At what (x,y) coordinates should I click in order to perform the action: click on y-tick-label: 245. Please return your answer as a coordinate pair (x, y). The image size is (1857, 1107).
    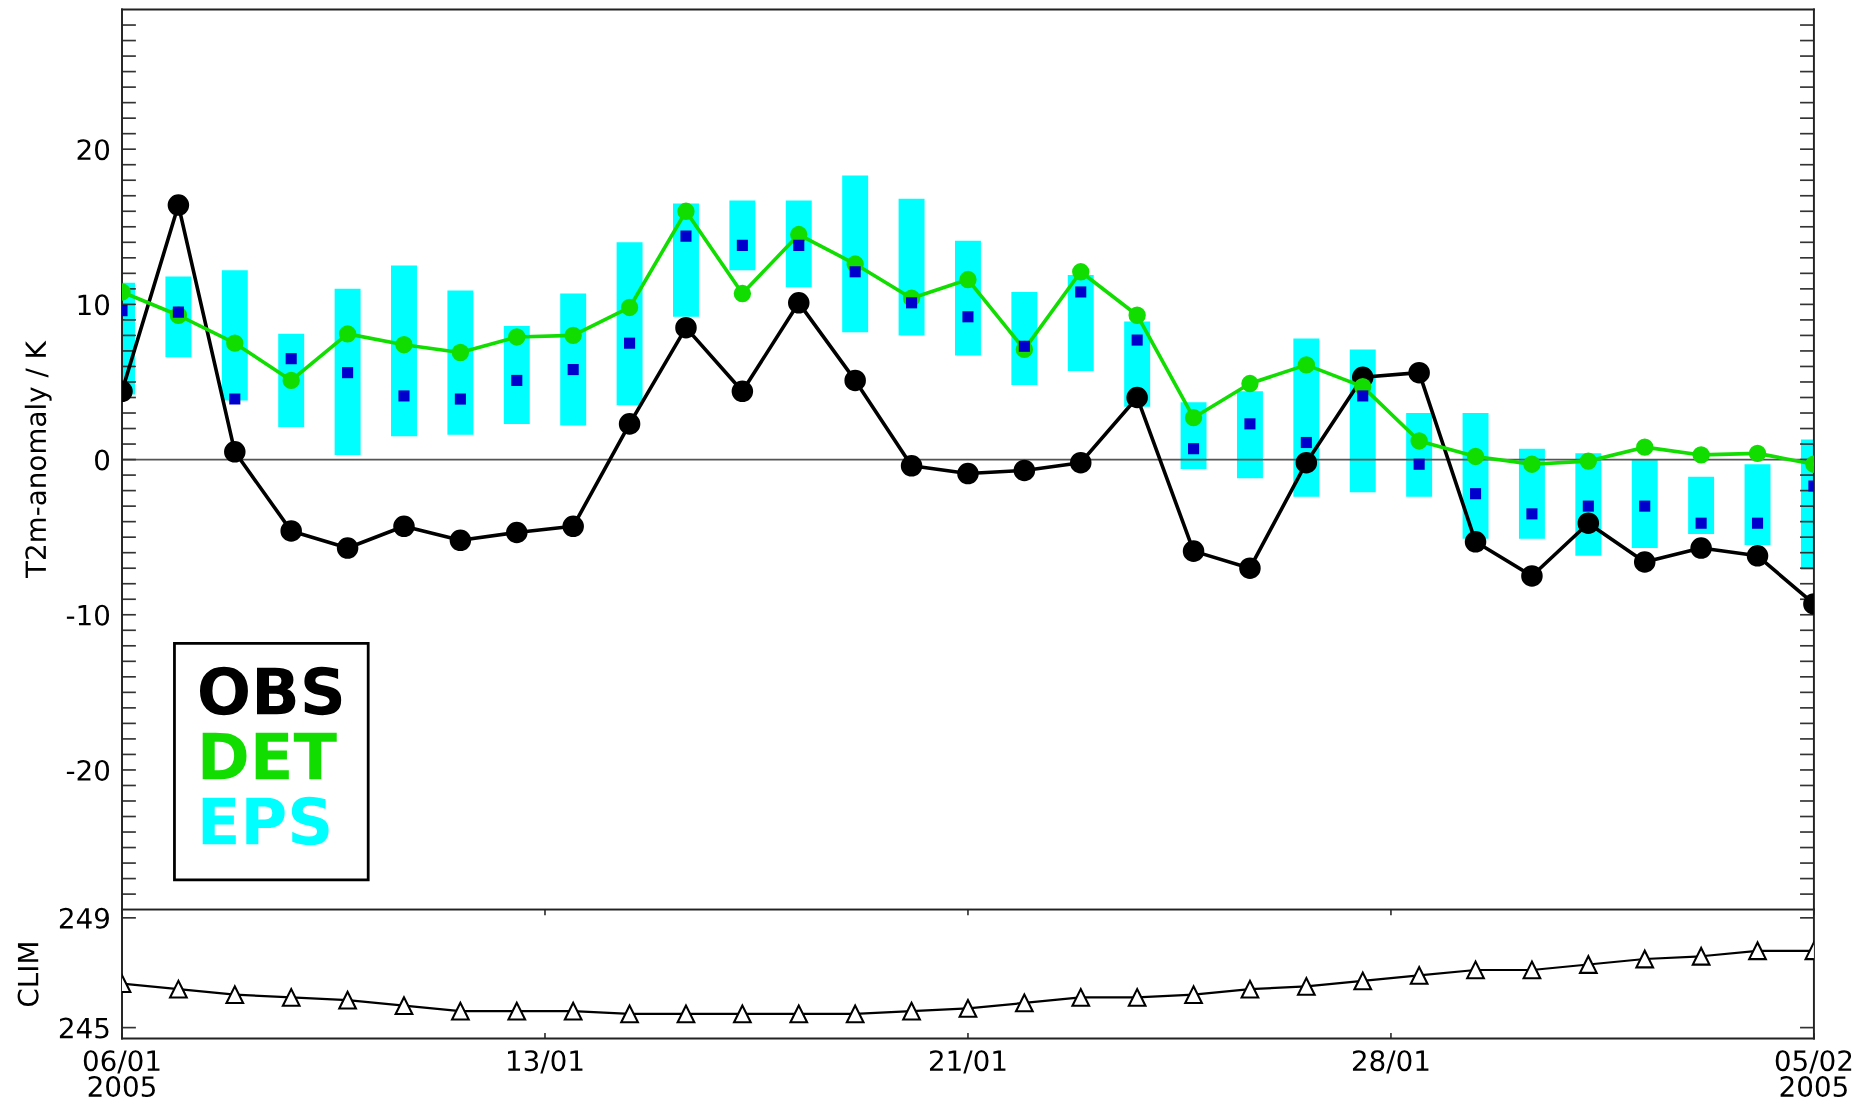
    Looking at the image, I should click on (84, 1028).